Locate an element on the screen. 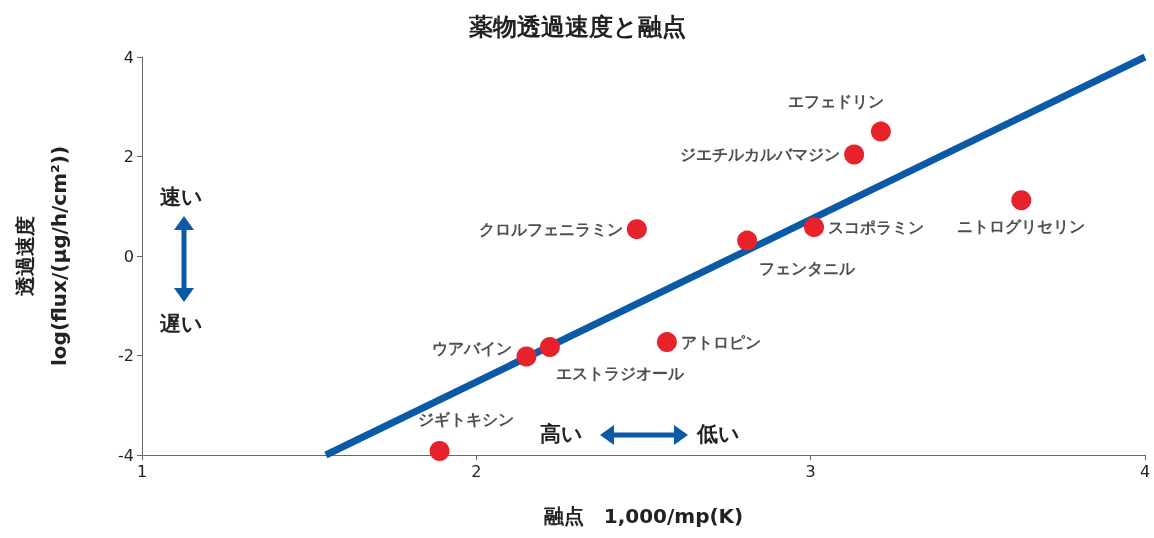  y-tick-label: 2 is located at coordinates (128, 156).